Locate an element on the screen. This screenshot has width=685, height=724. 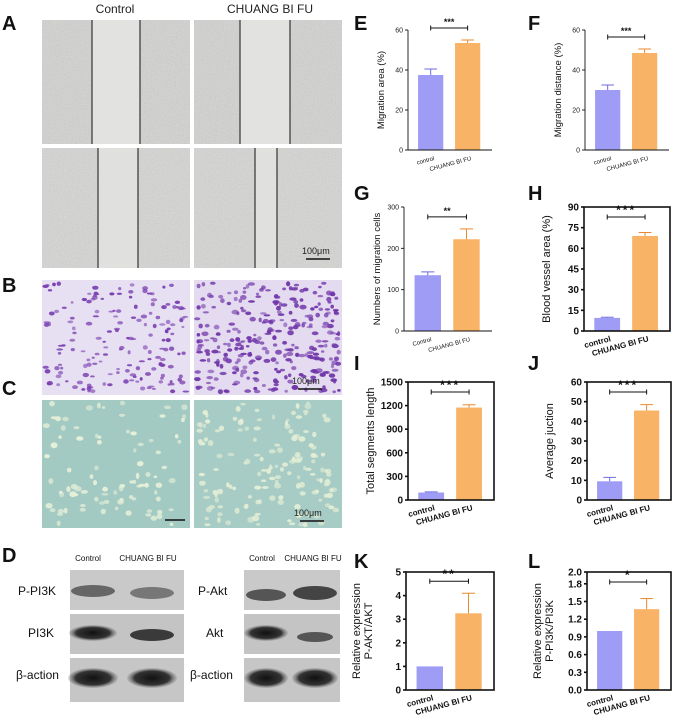
y-tick-label: 40 is located at coordinates (576, 71).